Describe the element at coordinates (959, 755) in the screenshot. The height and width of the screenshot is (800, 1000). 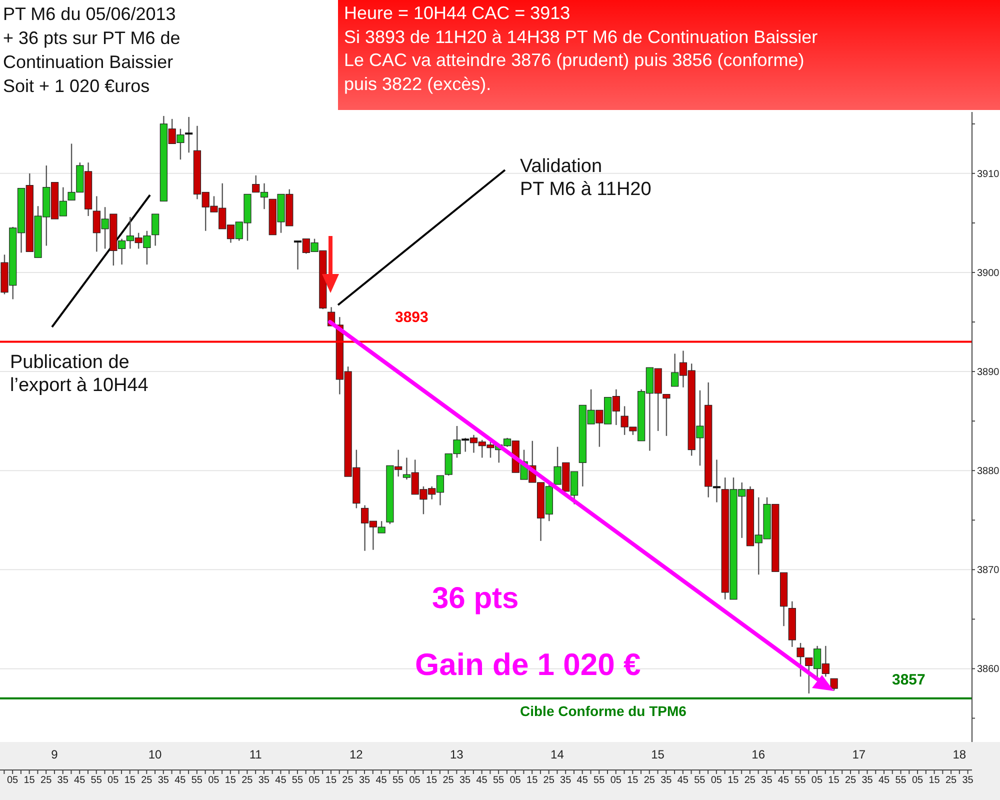
I see `text: 18` at that location.